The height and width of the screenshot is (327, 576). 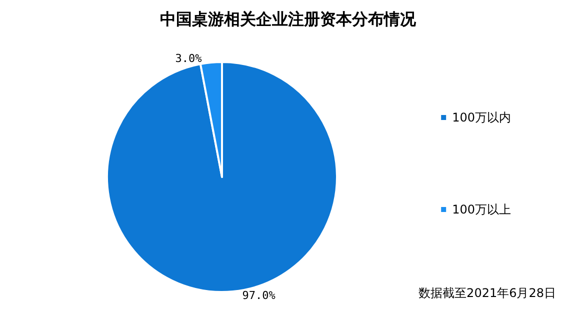 What do you see at coordinates (259, 295) in the screenshot?
I see `data-label: 97.0%` at bounding box center [259, 295].